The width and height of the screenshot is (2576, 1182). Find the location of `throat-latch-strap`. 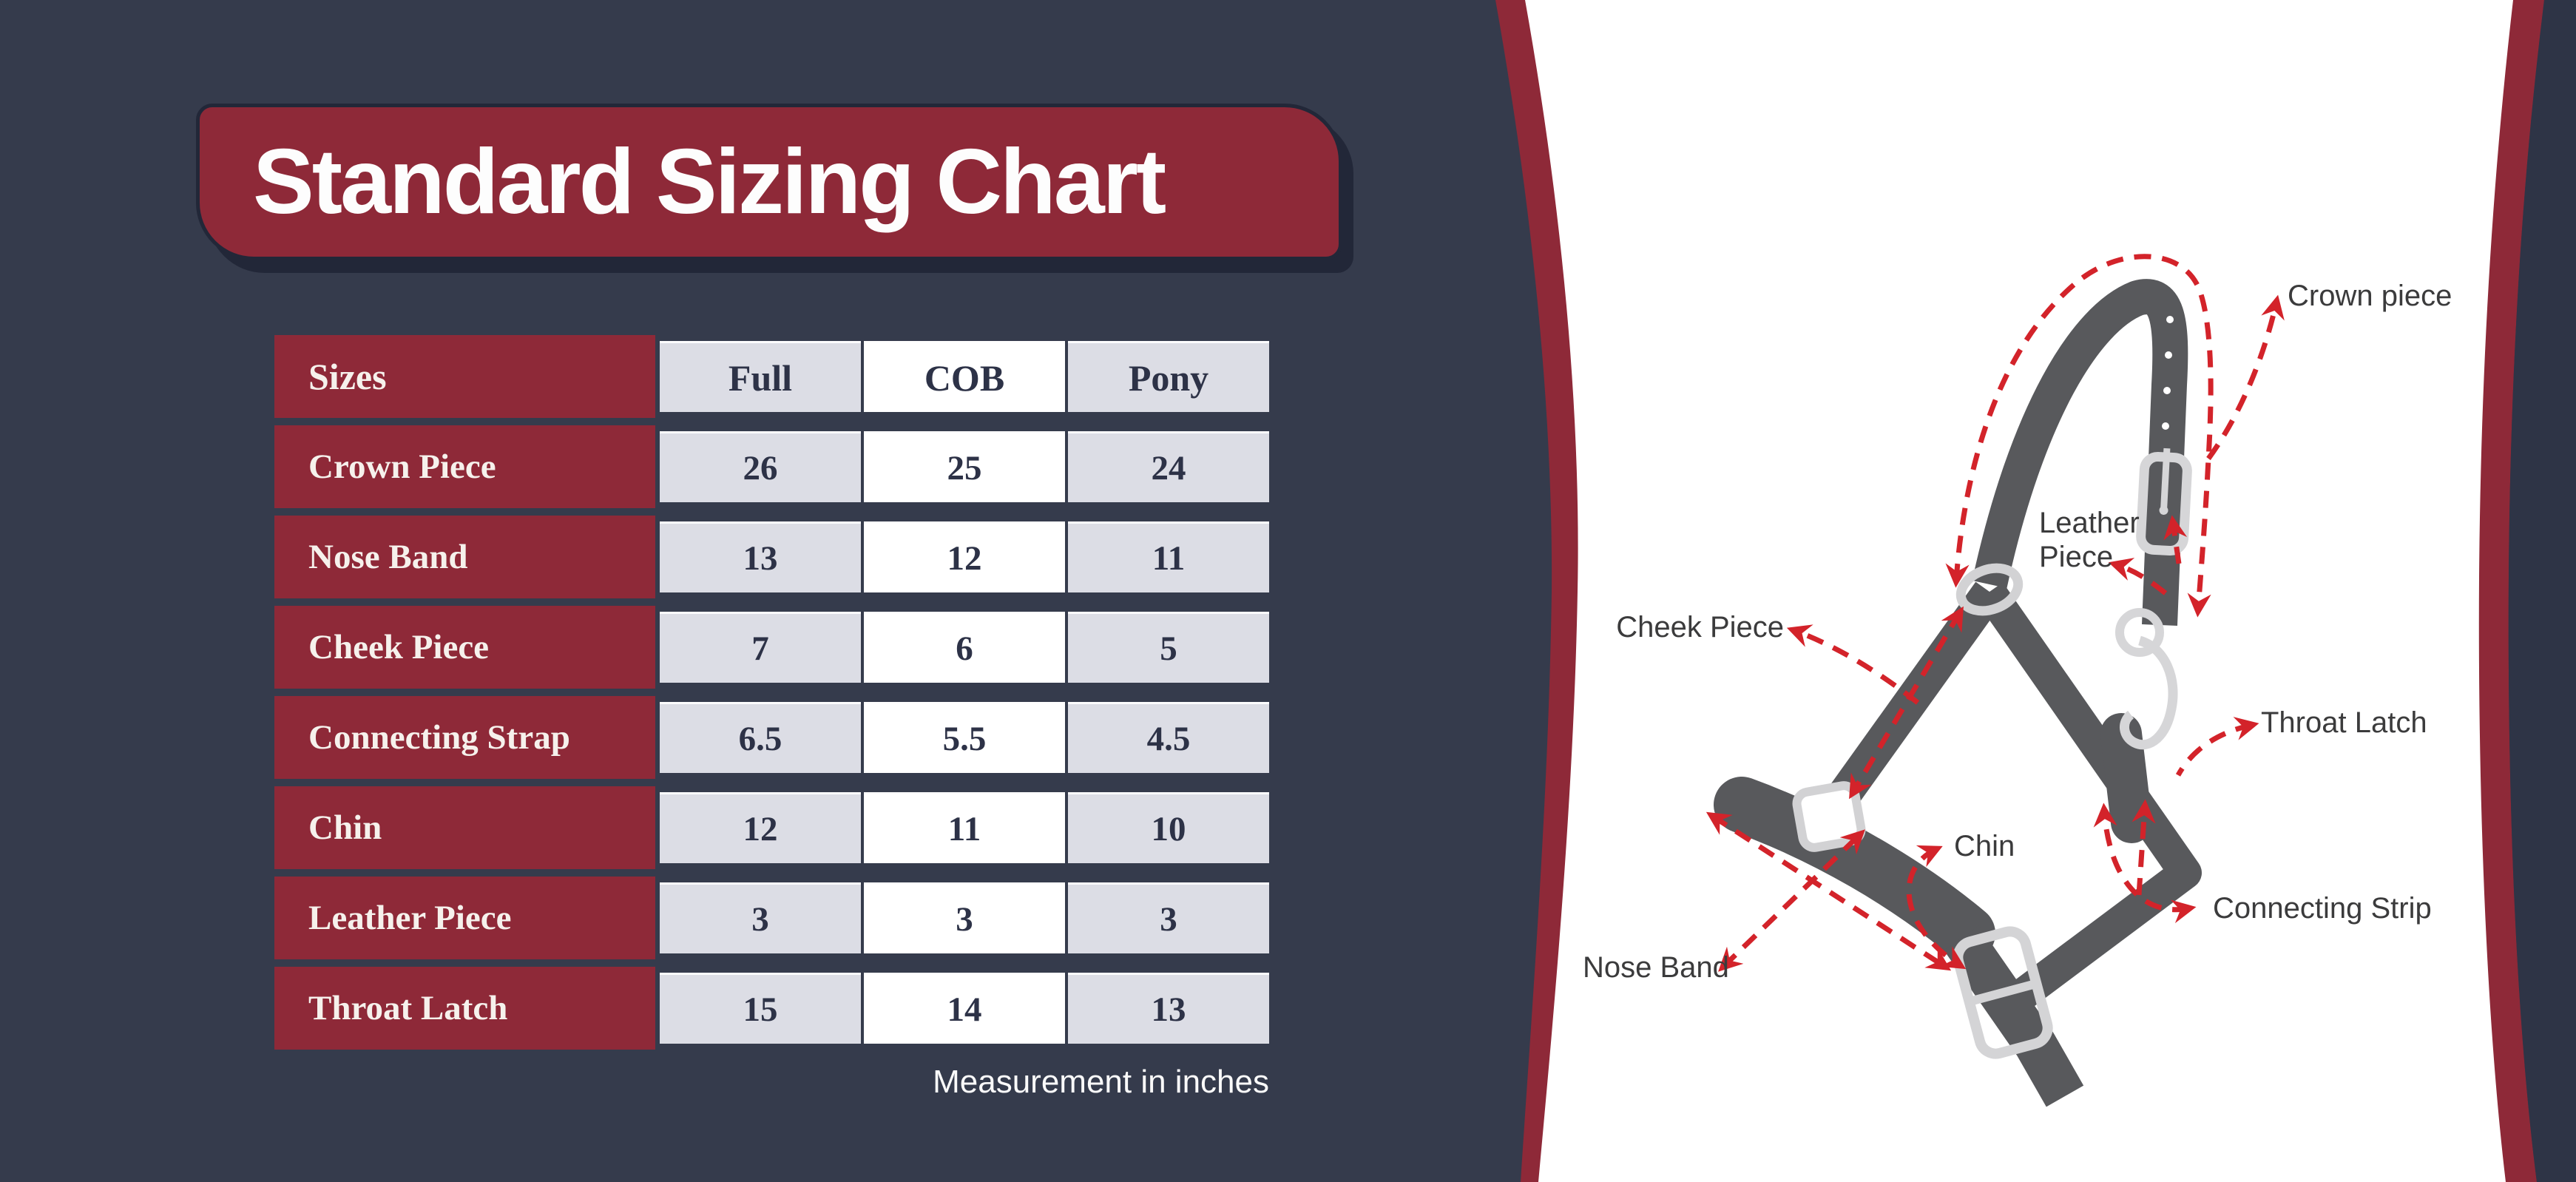

throat-latch-strap is located at coordinates (2126, 778).